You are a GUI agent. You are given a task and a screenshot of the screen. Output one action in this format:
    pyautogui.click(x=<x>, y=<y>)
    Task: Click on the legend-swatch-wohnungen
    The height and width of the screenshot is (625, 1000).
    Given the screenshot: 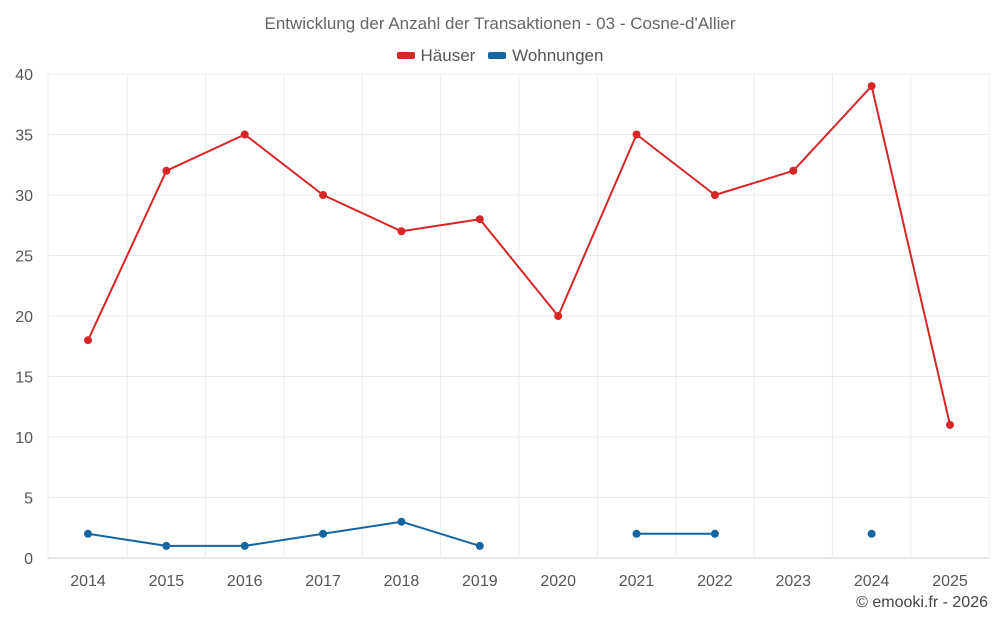 What is the action you would take?
    pyautogui.click(x=497, y=55)
    